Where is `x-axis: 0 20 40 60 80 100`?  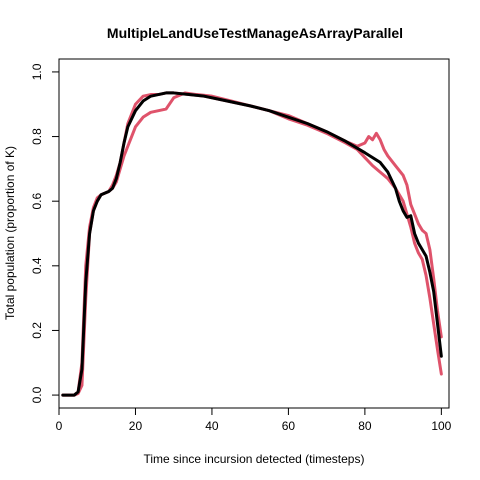
x-axis: 0 20 40 60 80 100 is located at coordinates (254, 420).